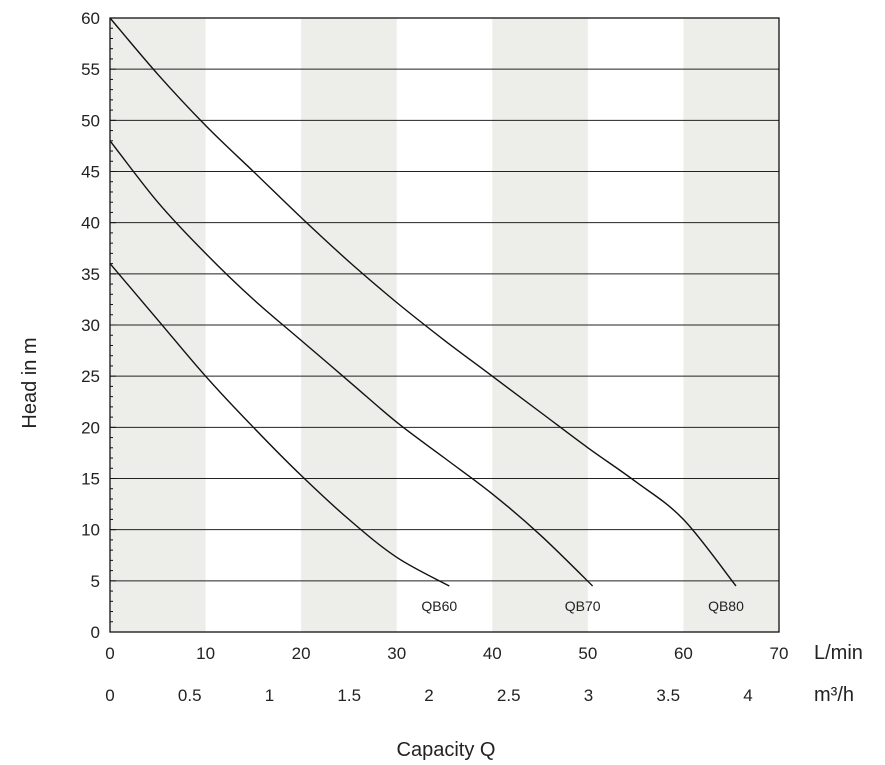 The image size is (885, 765). I want to click on x-tick-label-lmin: 10, so click(205, 653).